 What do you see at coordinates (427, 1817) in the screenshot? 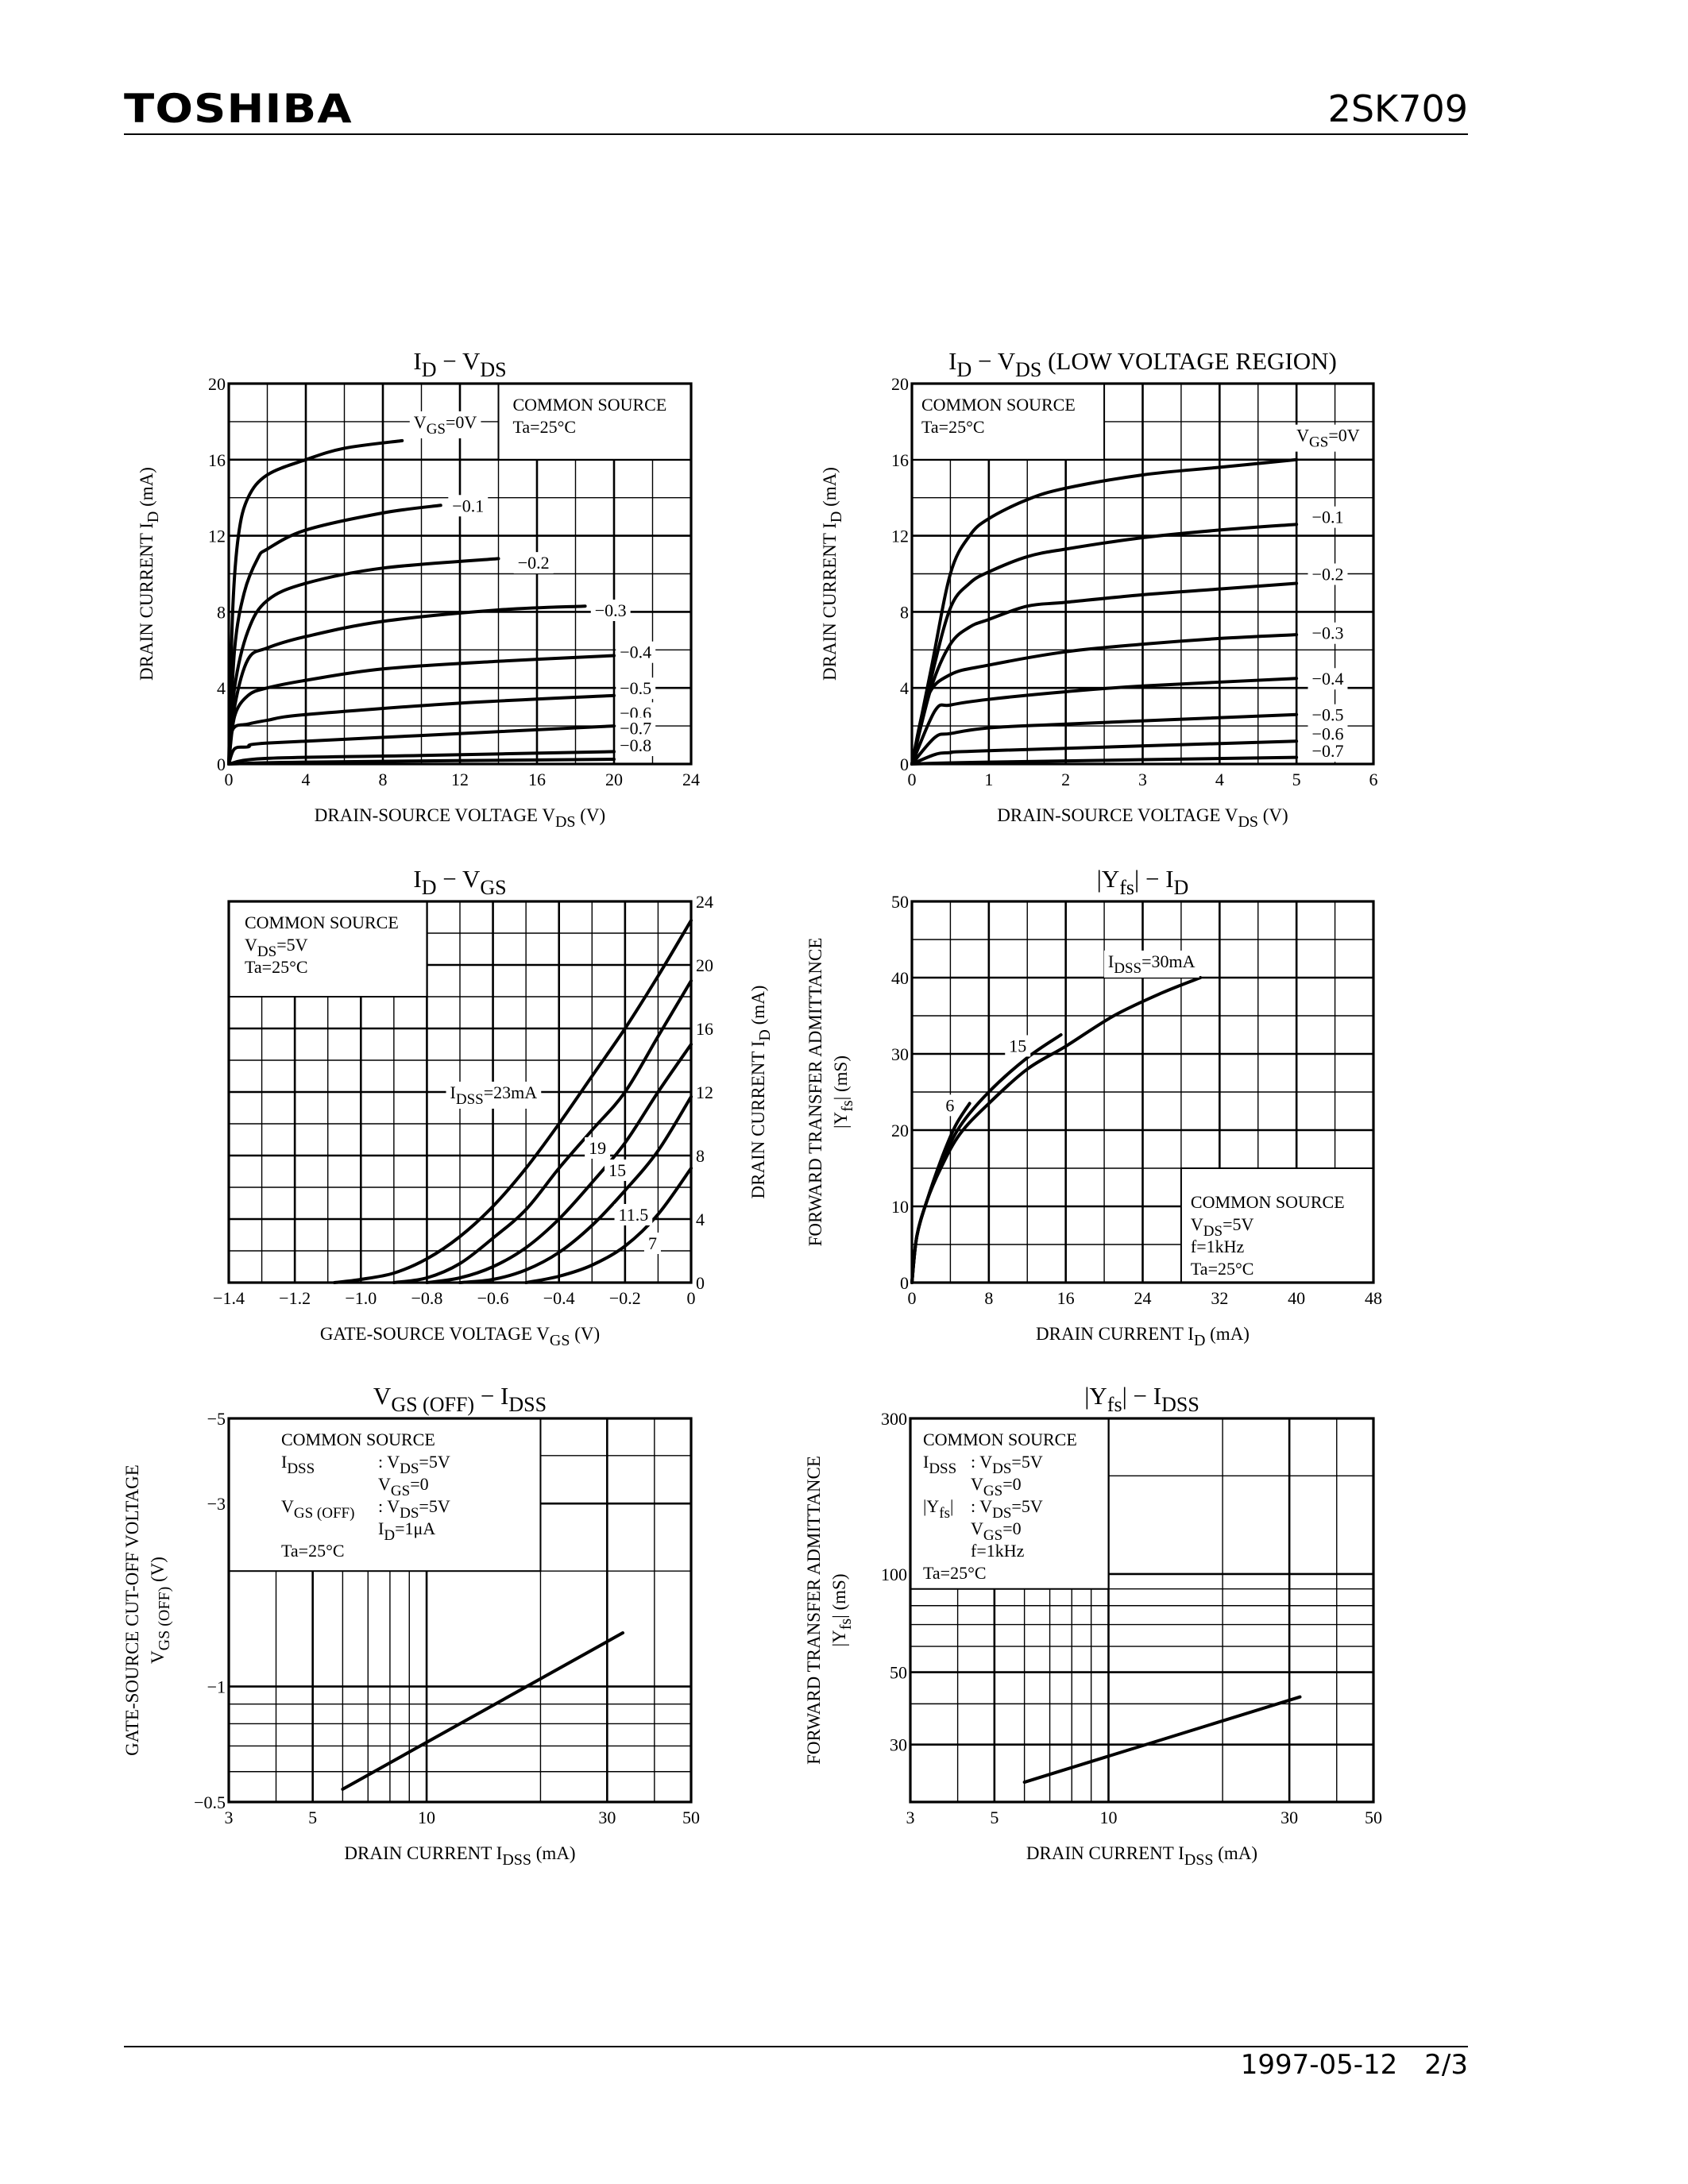
I see `x-tick-label: 10` at bounding box center [427, 1817].